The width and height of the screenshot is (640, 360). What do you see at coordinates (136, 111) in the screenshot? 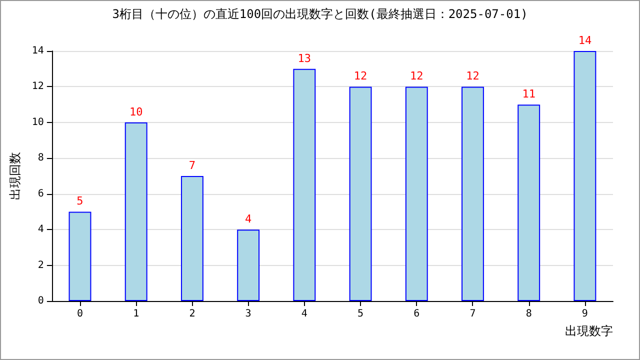
I see `data-label: 10` at bounding box center [136, 111].